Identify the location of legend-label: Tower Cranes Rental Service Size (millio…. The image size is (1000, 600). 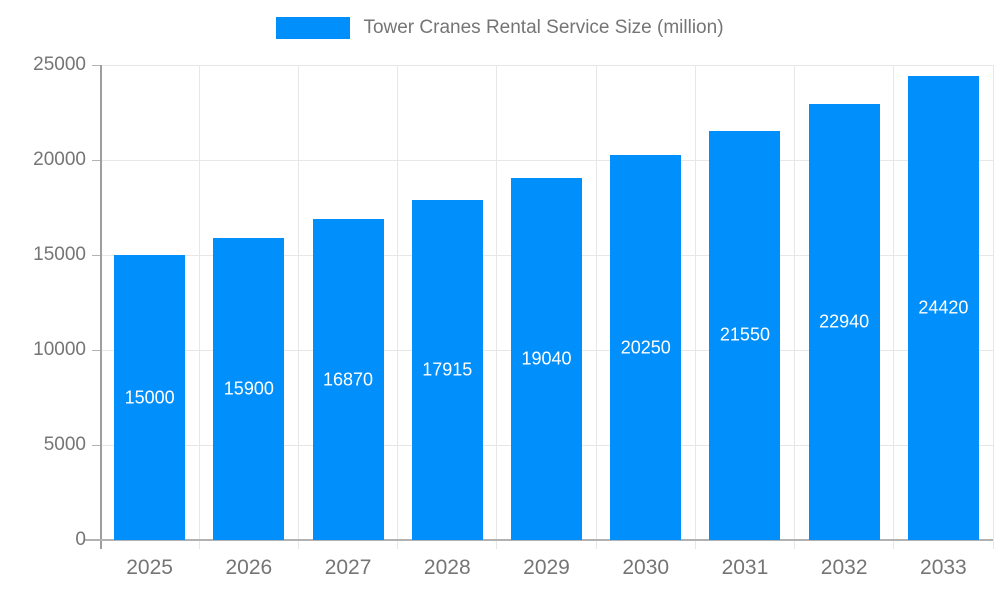
(543, 27).